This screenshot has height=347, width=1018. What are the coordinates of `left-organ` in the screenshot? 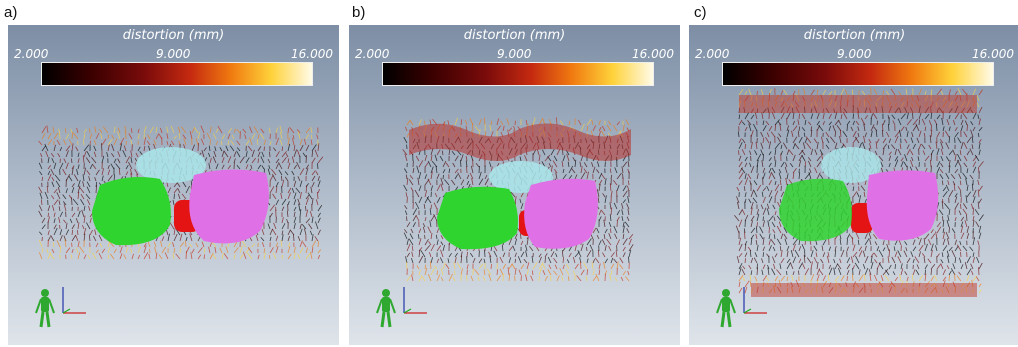 It's located at (477, 218).